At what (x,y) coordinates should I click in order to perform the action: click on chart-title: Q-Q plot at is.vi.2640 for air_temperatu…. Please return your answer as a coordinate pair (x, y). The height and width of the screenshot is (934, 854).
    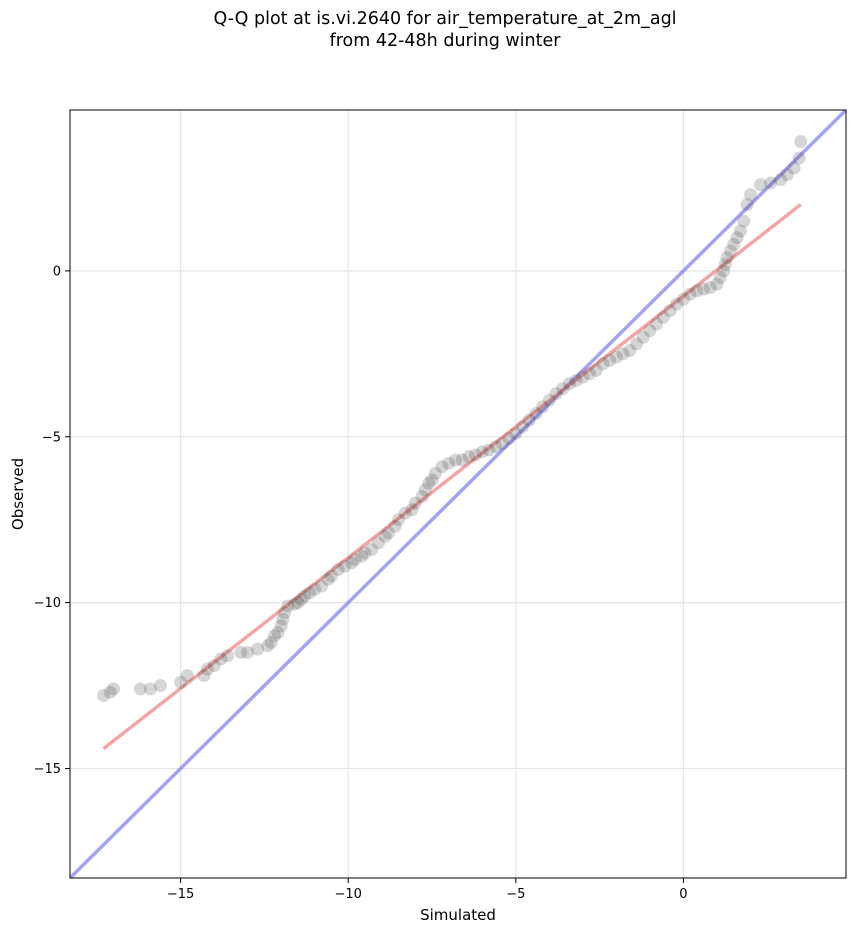
    Looking at the image, I should click on (427, 30).